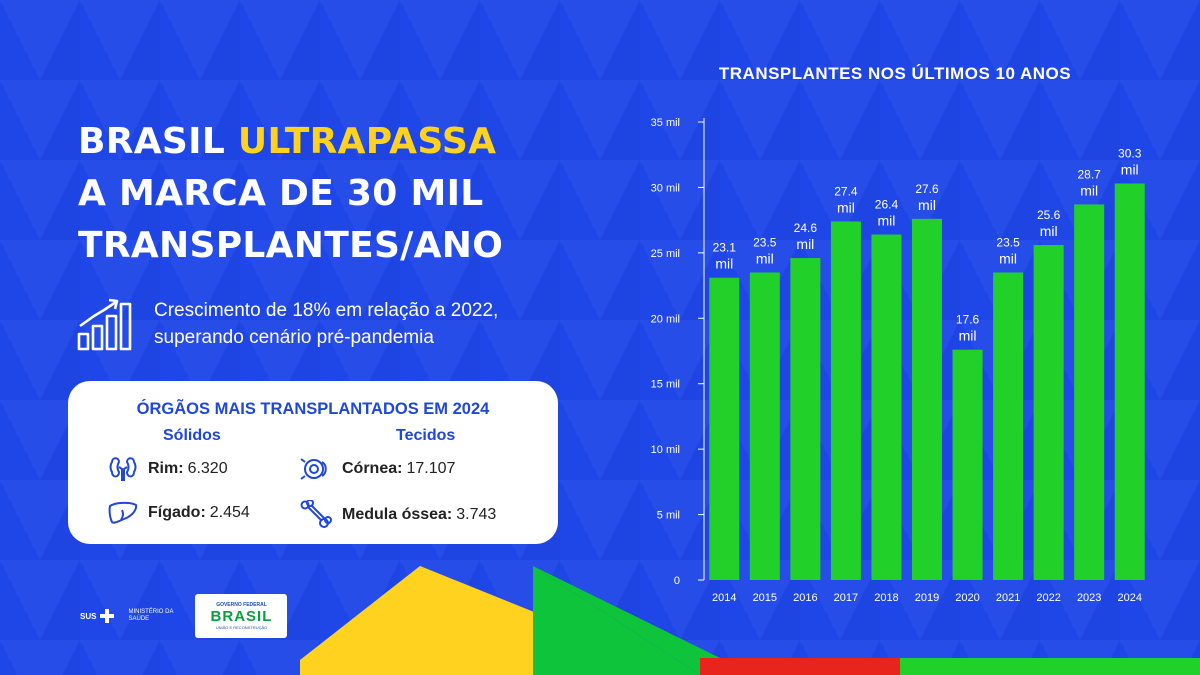 This screenshot has height=675, width=1200. I want to click on sus-logo: SUS MINISTÉRIO DA SAÚDE, so click(126, 616).